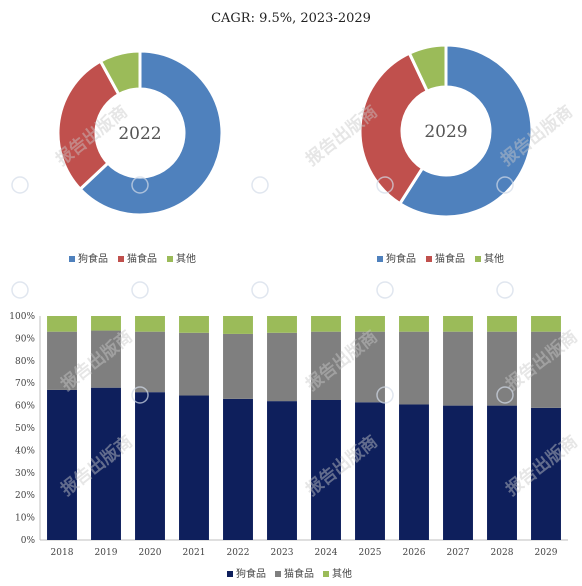 The image size is (582, 586). I want to click on y-tick-label: 90%, so click(25, 339).